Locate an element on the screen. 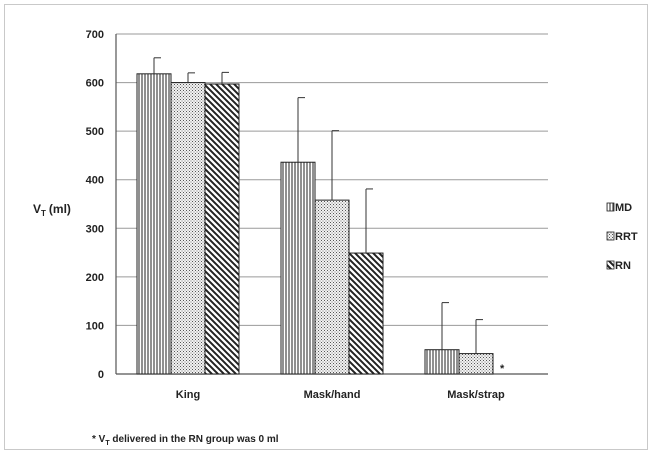 The height and width of the screenshot is (454, 654). legend-label-rn: RN is located at coordinates (623, 266).